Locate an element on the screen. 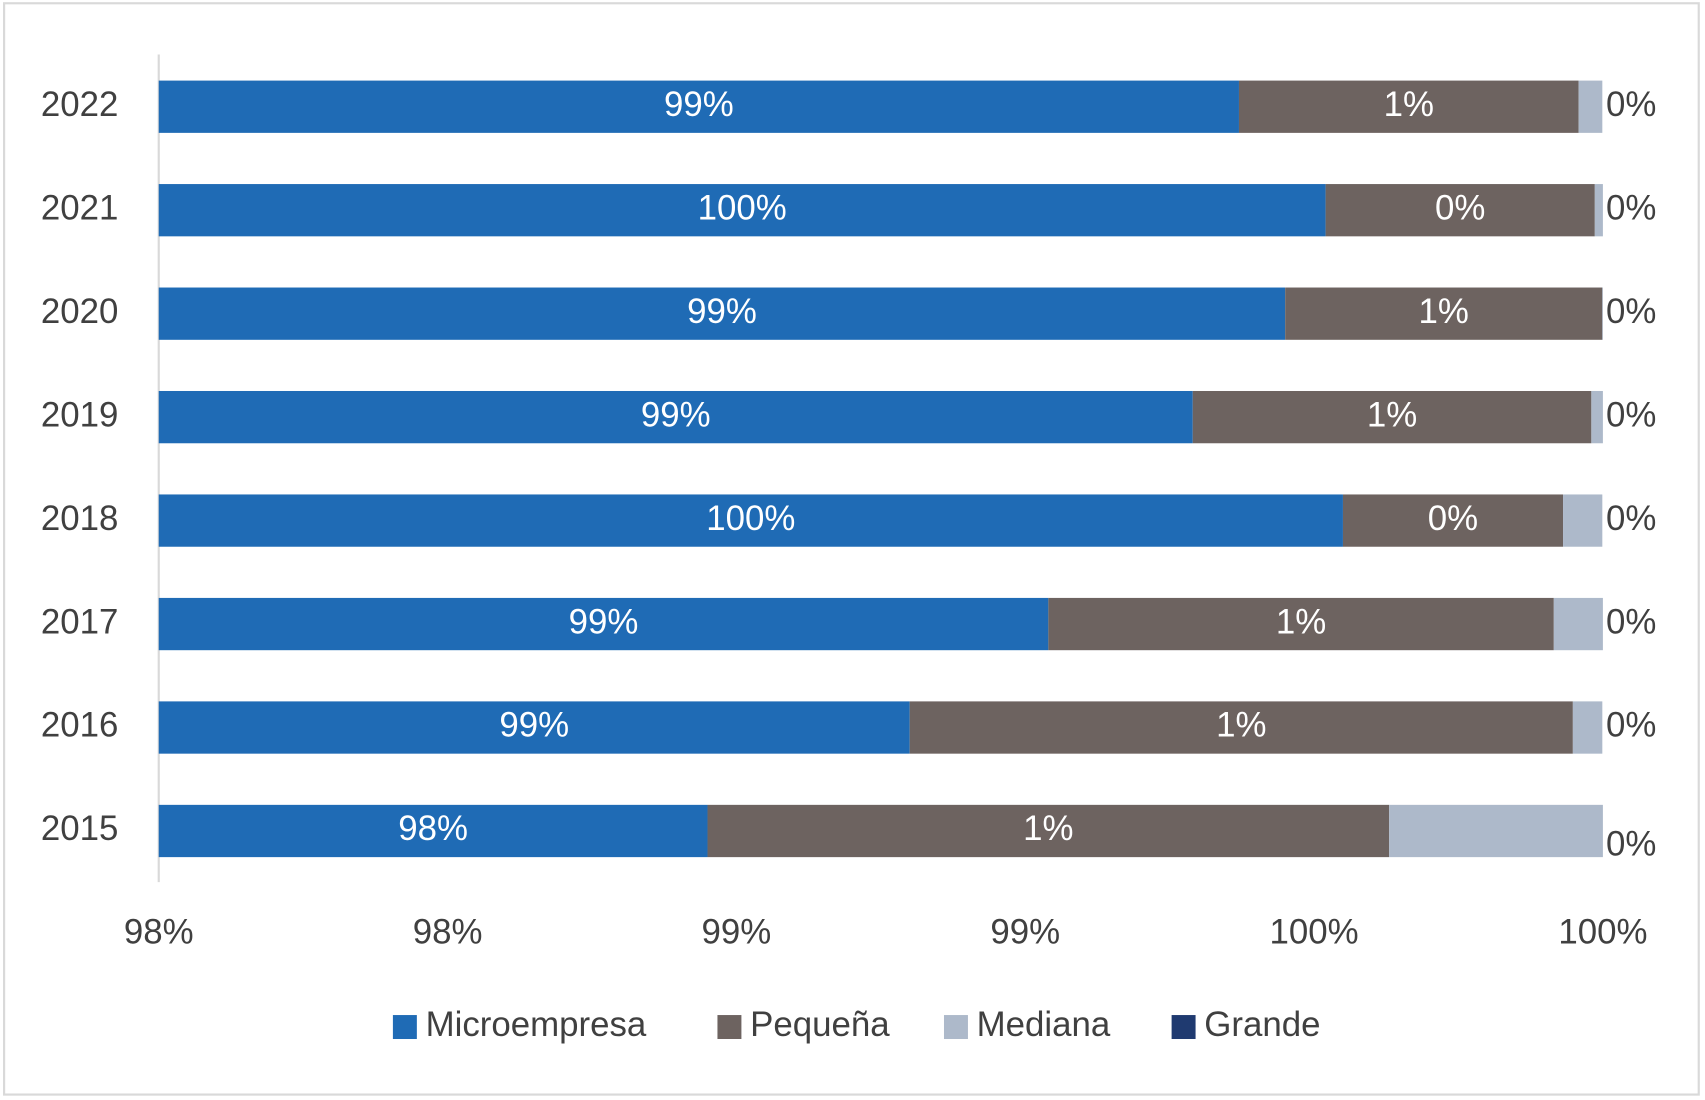  y-tick-label: 2020 is located at coordinates (80, 311).